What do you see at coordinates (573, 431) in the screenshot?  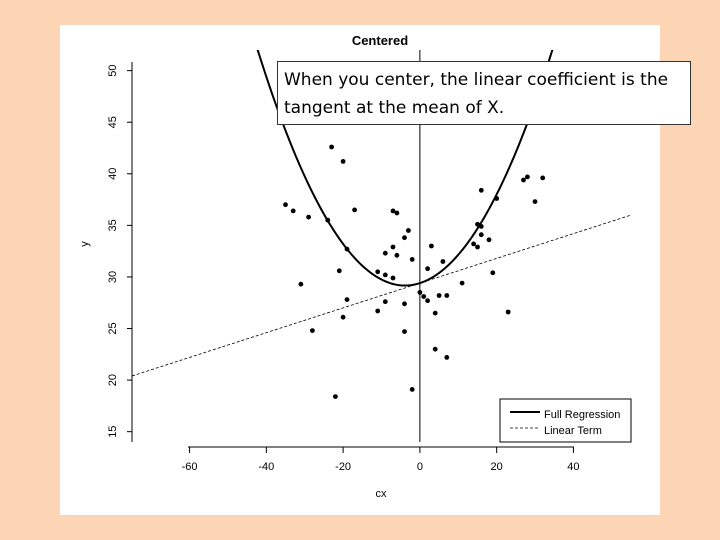 I see `legend-label-linear-term: Linear Term` at bounding box center [573, 431].